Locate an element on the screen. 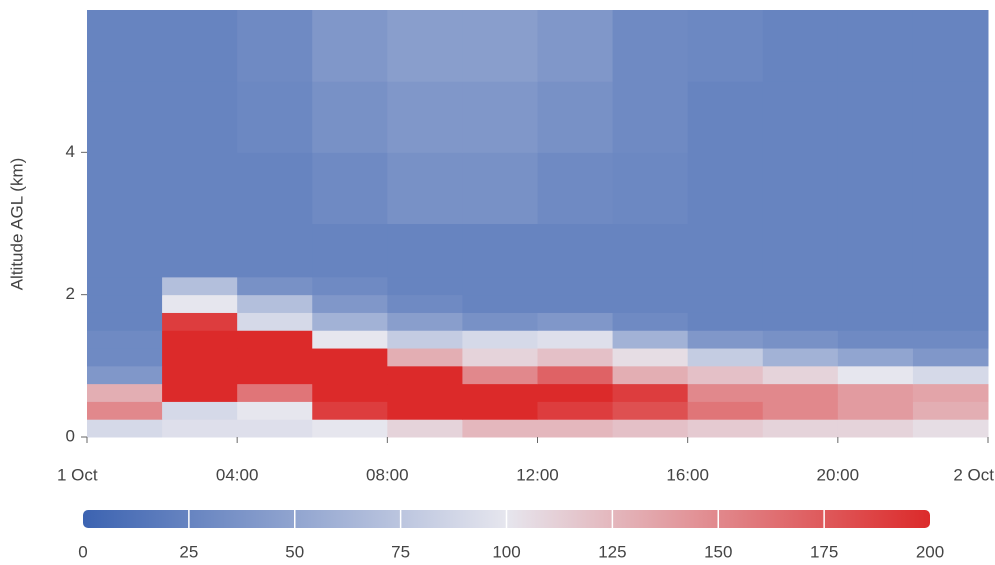 The image size is (995, 565). colorbar-tick-label: 75 is located at coordinates (400, 551).